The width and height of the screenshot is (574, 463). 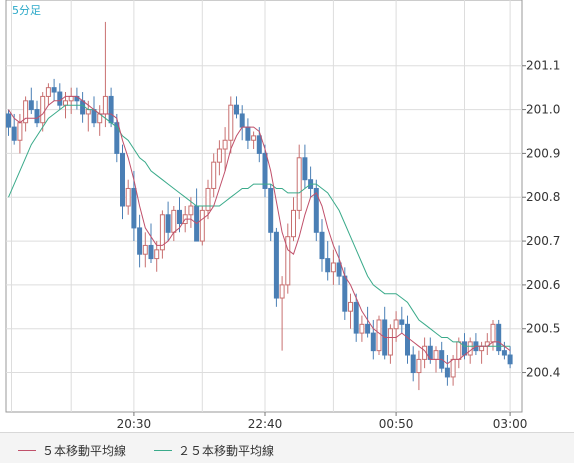 I want to click on legend-ma5-swatch, so click(x=27, y=450).